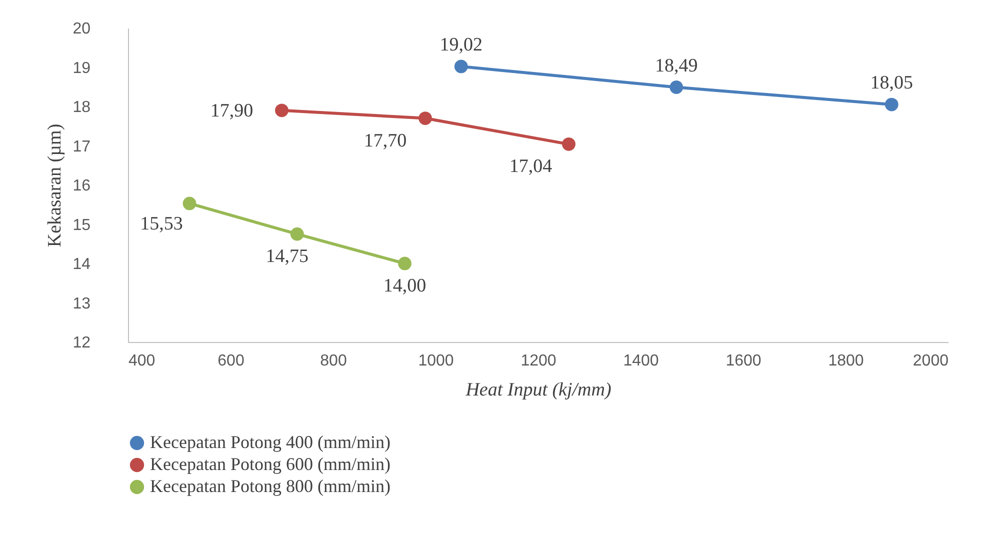 The height and width of the screenshot is (557, 983). Describe the element at coordinates (930, 361) in the screenshot. I see `x-tick-label: 2000` at that location.